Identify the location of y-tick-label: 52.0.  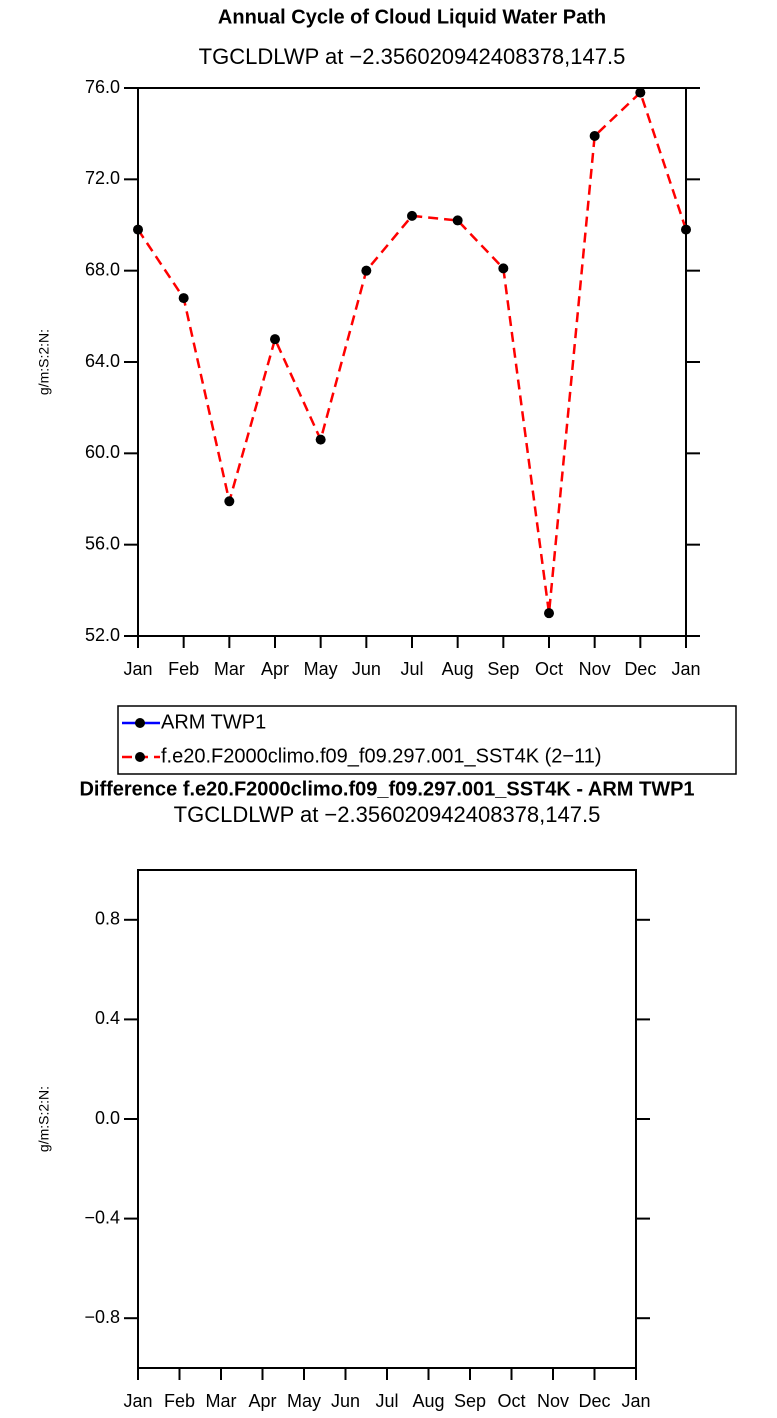
(102, 635).